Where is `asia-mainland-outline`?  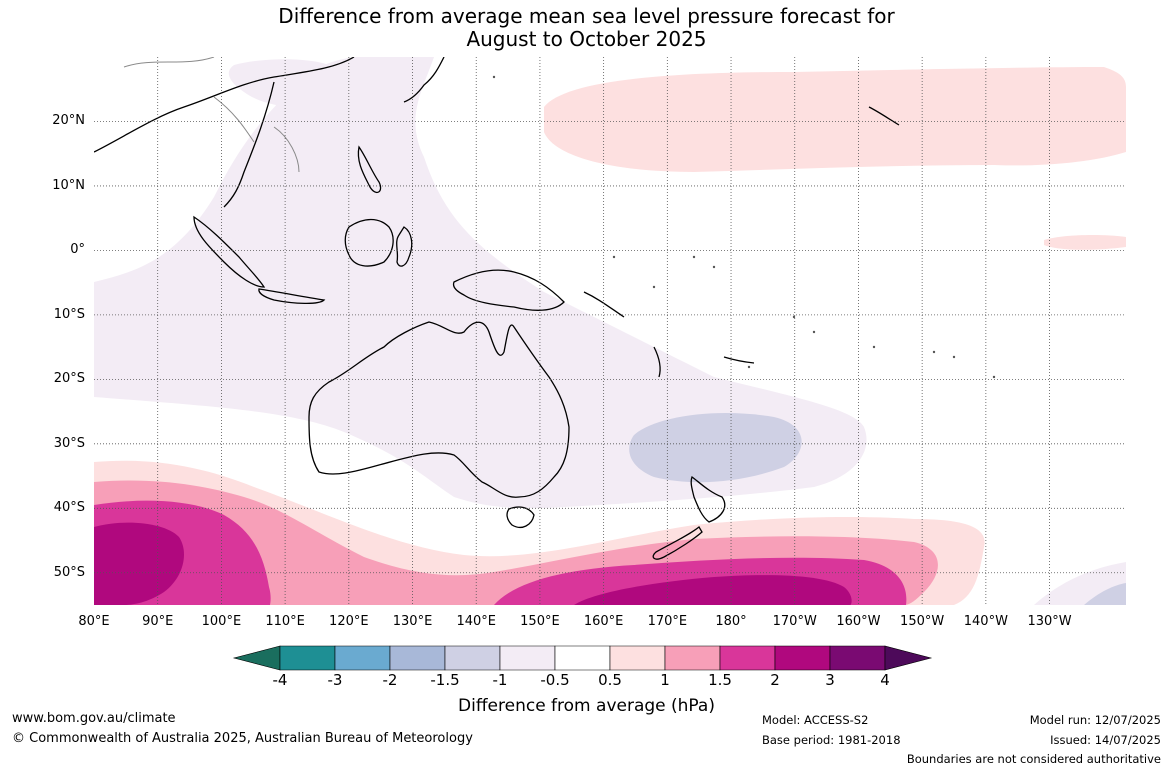
asia-mainland-outline is located at coordinates (224, 132).